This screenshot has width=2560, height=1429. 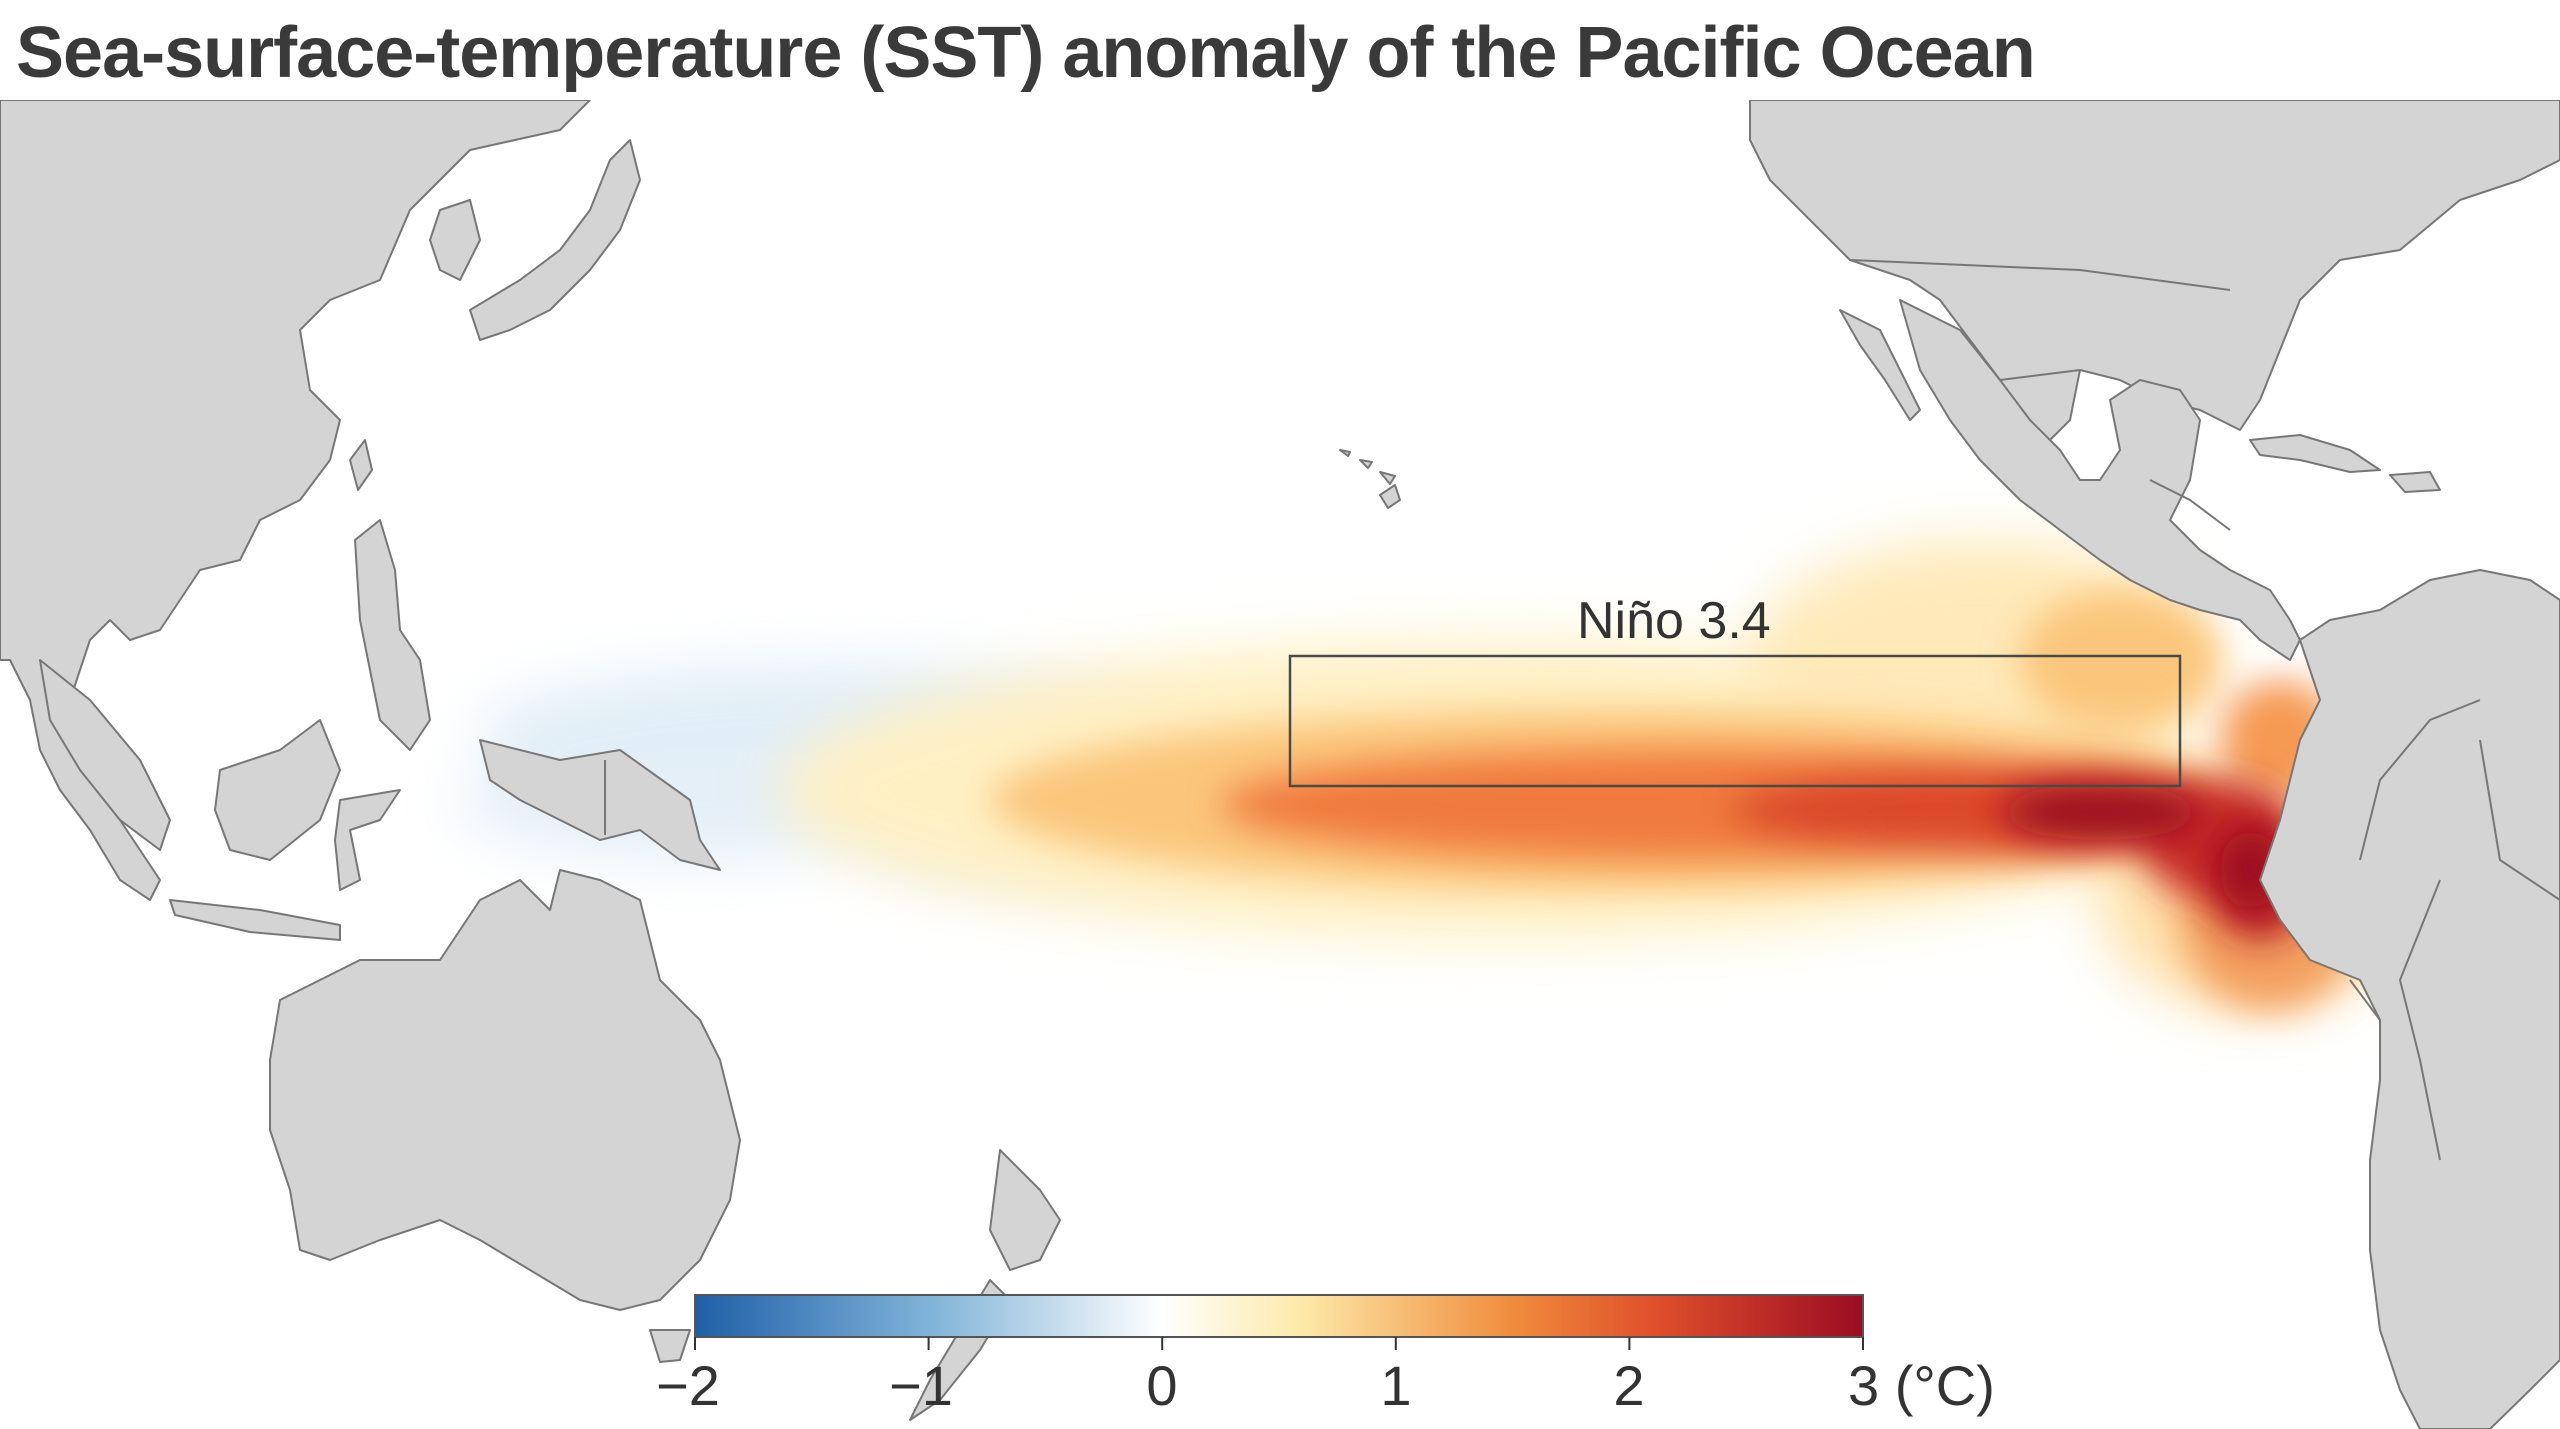 What do you see at coordinates (2415, 482) in the screenshot?
I see `hispaniola-landmass` at bounding box center [2415, 482].